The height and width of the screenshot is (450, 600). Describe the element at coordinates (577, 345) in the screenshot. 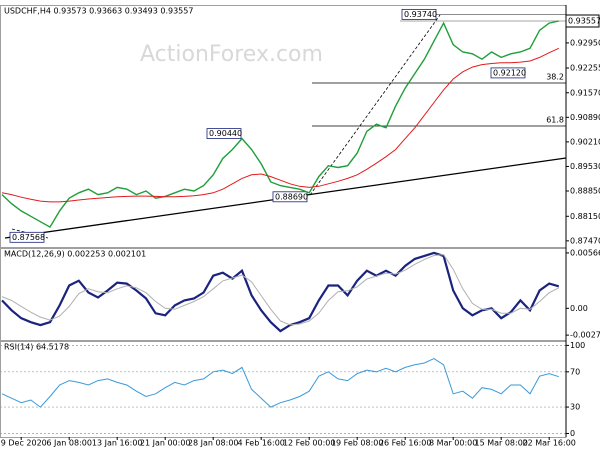

I see `y-tick-label: 100` at that location.